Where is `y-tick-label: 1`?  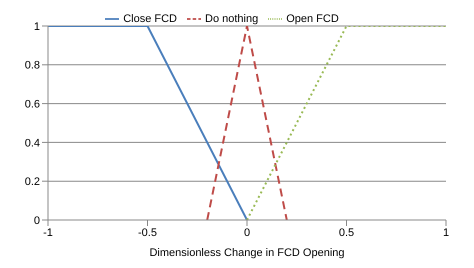 y-tick-label: 1 is located at coordinates (37, 26).